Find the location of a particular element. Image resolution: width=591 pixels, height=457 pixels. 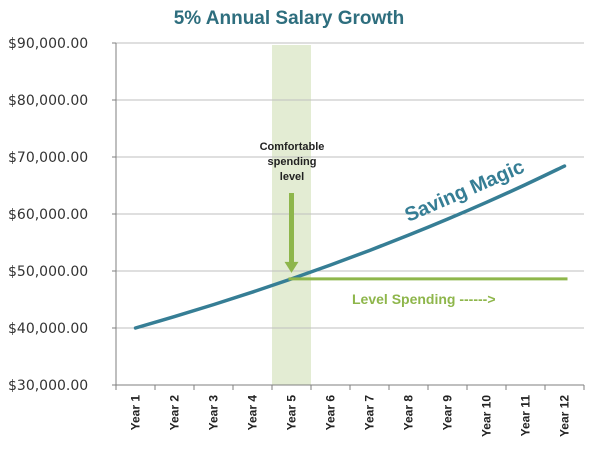

x-tick-label: Year 1 is located at coordinates (136, 413).